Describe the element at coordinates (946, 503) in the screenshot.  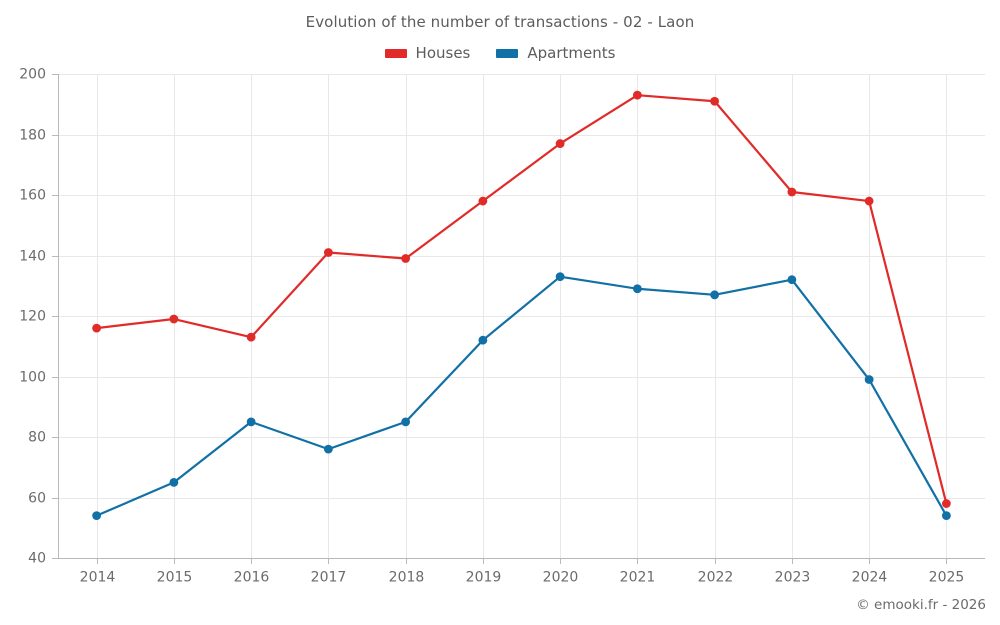
I see `data-point: Houses 2025: 58` at that location.